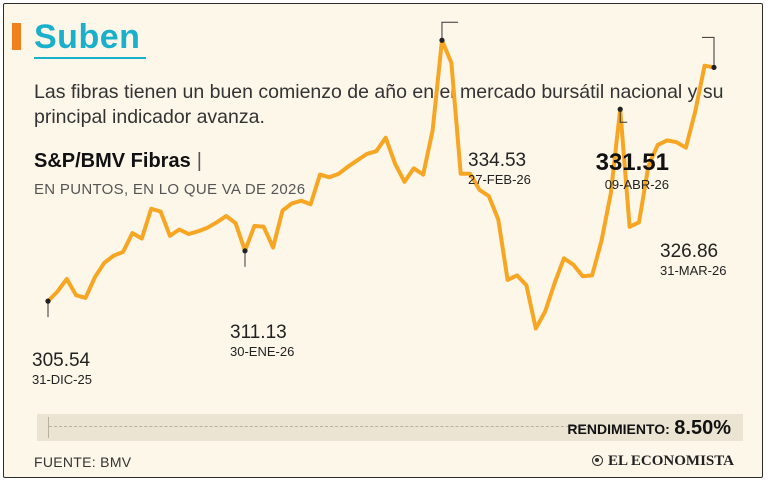  I want to click on brand-logo-icon, so click(597, 460).